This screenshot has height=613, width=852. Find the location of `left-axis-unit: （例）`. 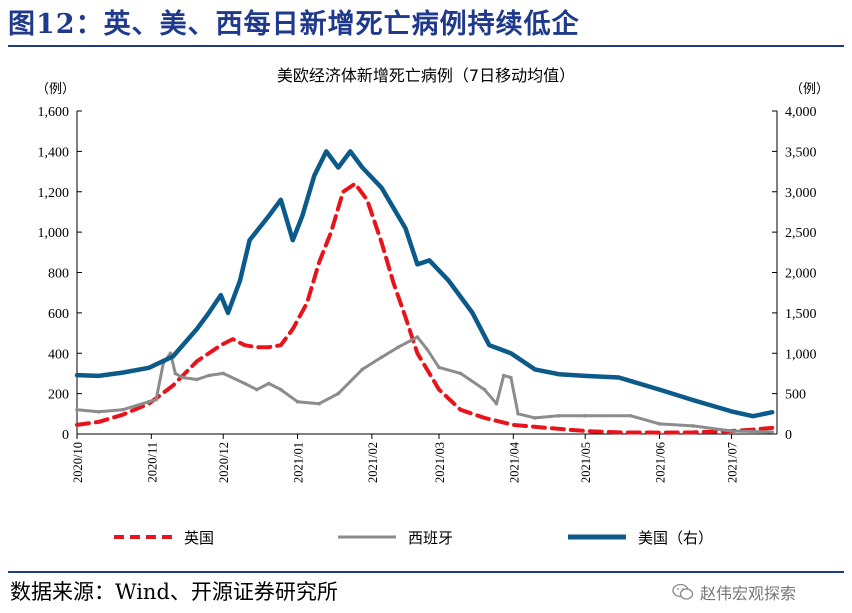

left-axis-unit: （例） is located at coordinates (56, 89).